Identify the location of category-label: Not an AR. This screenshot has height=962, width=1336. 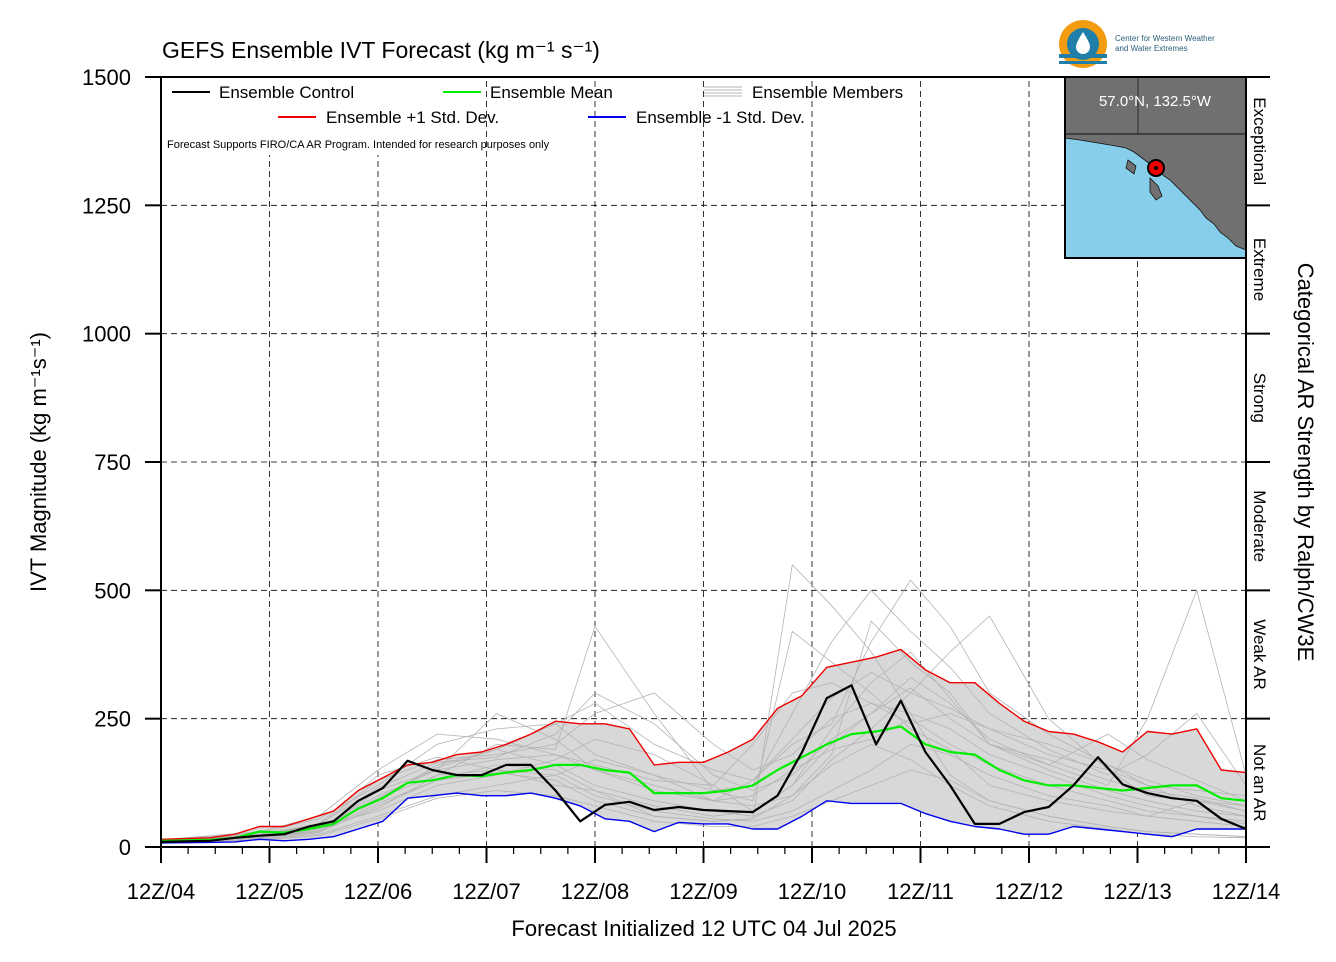
(1259, 783).